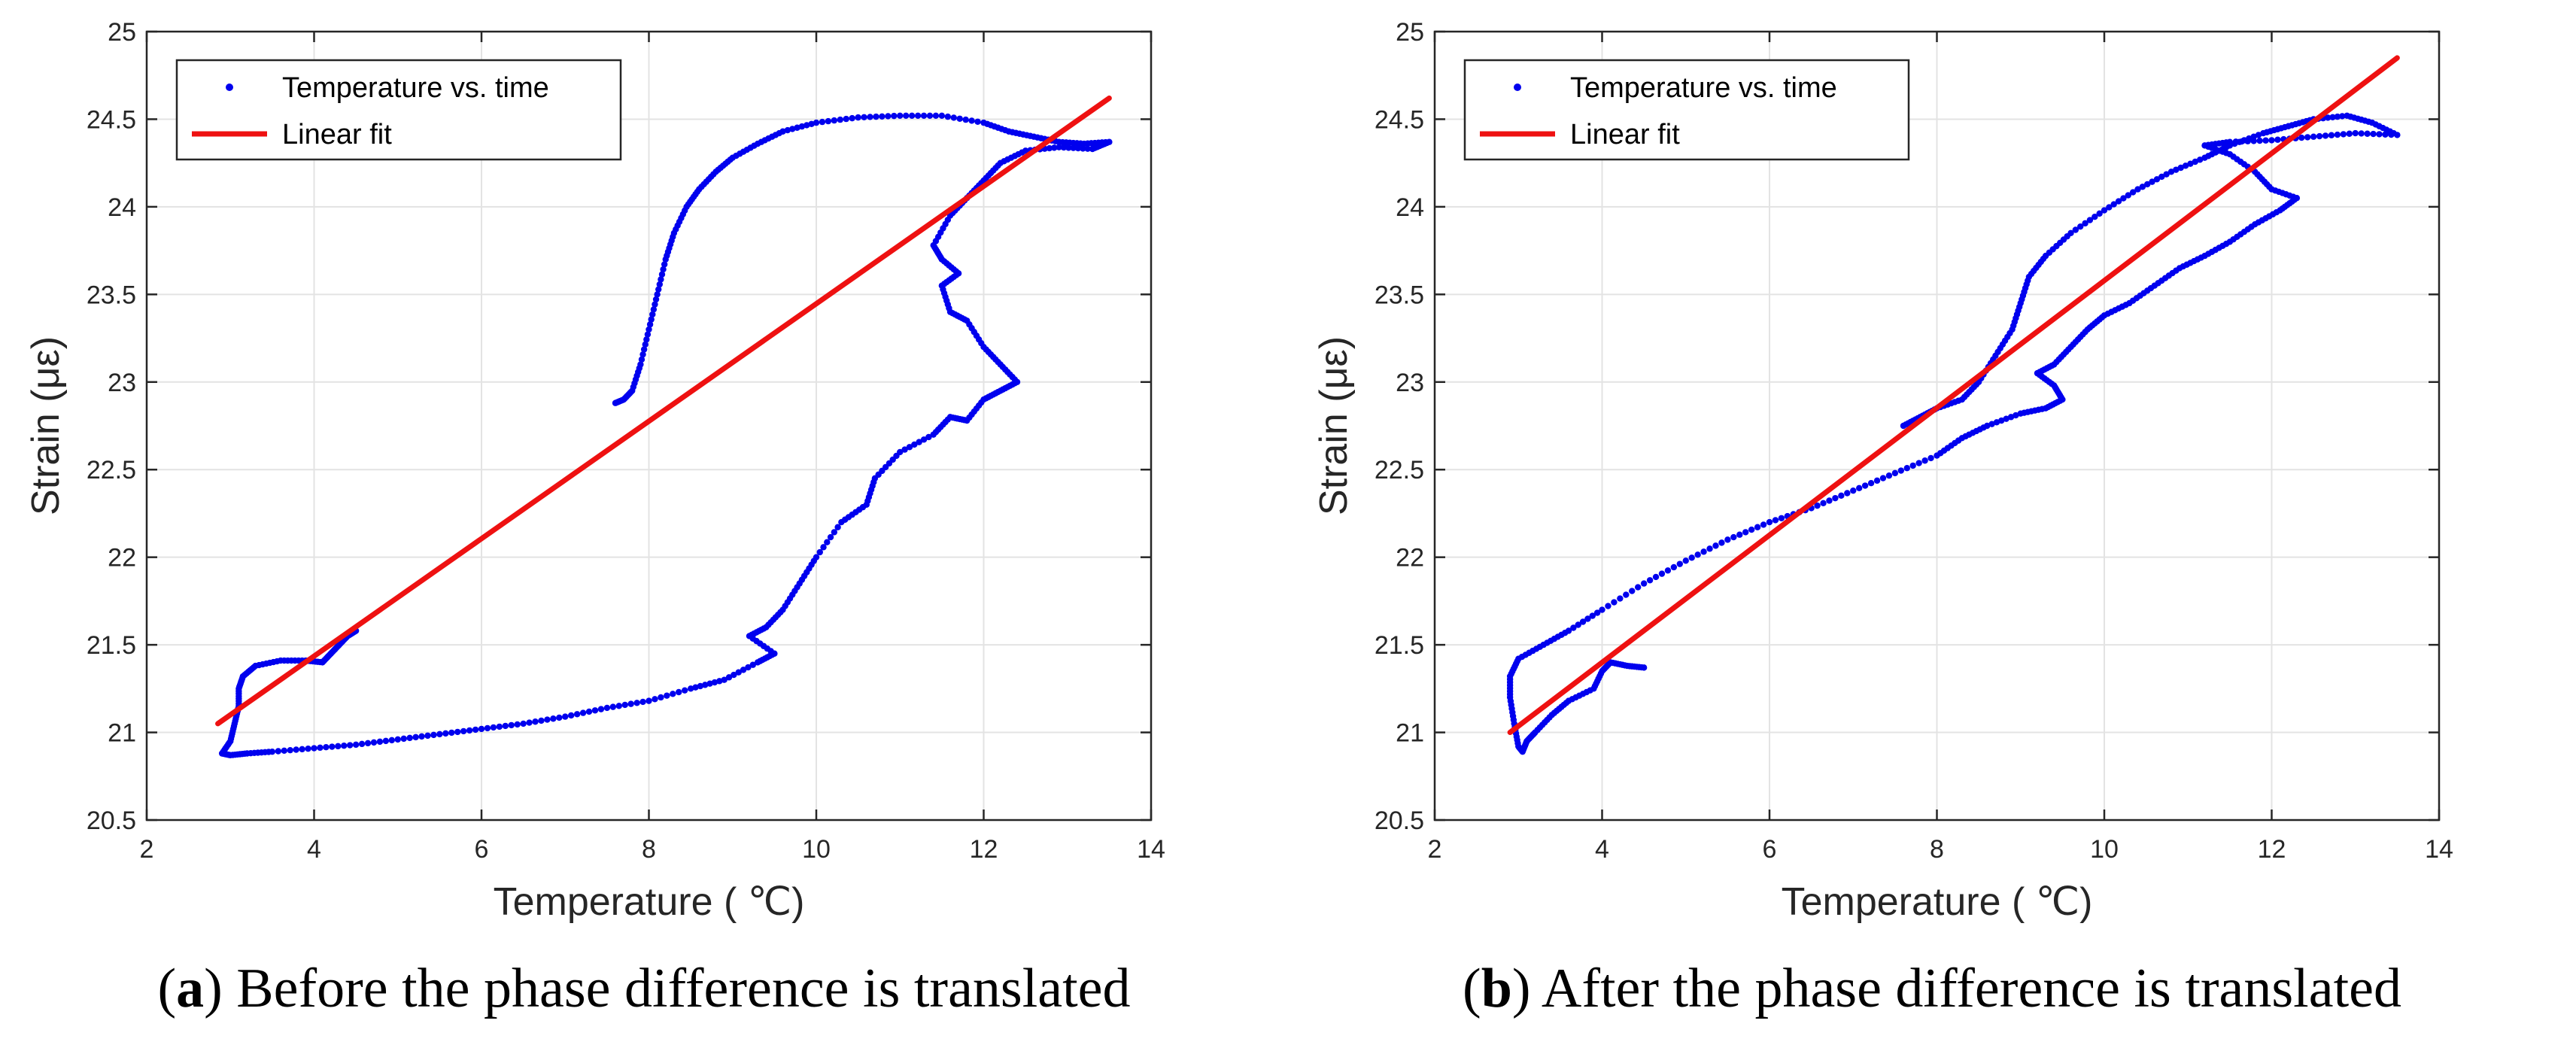 This screenshot has height=1054, width=2576. I want to click on y-axis-title: Strain (με), so click(46, 425).